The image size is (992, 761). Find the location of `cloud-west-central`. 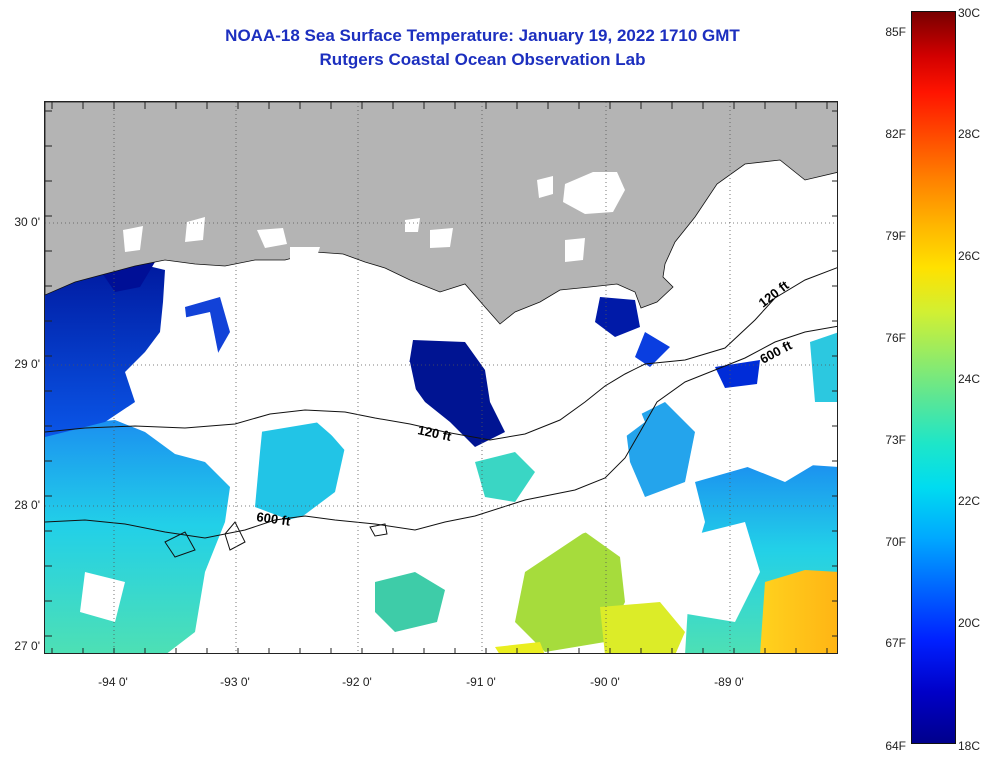

cloud-west-central is located at coordinates (190, 352).